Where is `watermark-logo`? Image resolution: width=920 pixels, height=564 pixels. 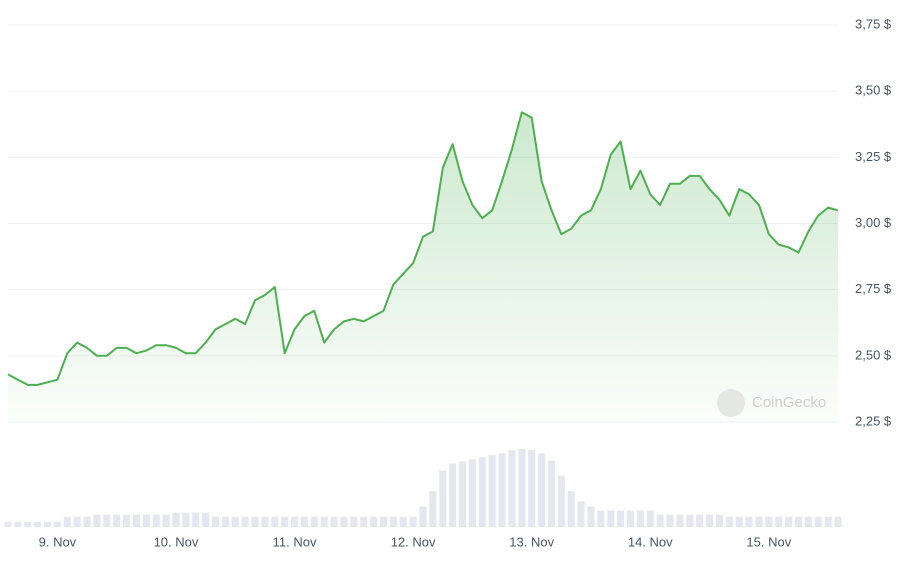
watermark-logo is located at coordinates (731, 403).